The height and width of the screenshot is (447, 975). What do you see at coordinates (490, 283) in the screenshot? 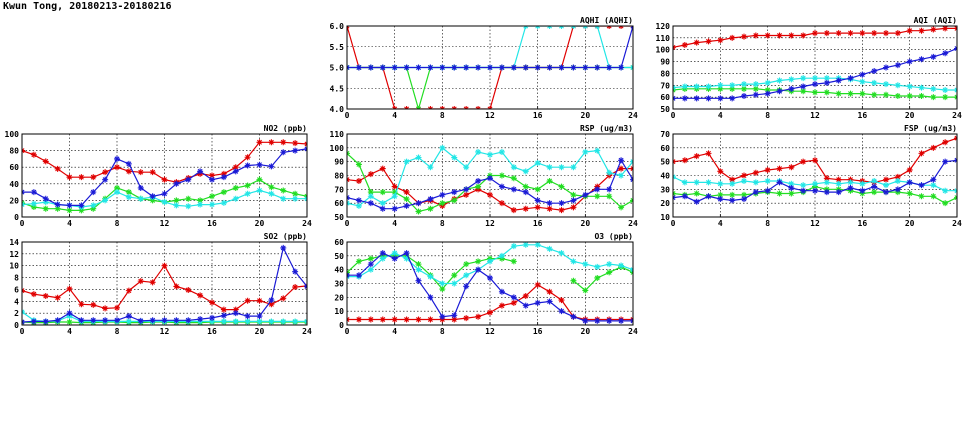
I see `series-group` at bounding box center [490, 283].